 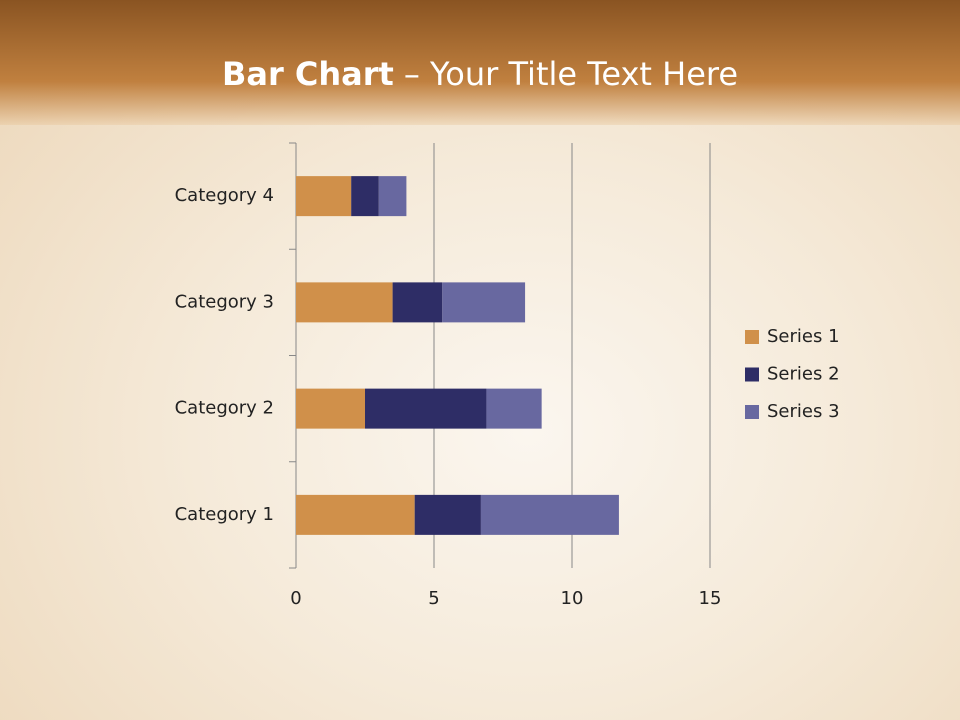 I want to click on y-tick-label: Category 1, so click(x=224, y=514).